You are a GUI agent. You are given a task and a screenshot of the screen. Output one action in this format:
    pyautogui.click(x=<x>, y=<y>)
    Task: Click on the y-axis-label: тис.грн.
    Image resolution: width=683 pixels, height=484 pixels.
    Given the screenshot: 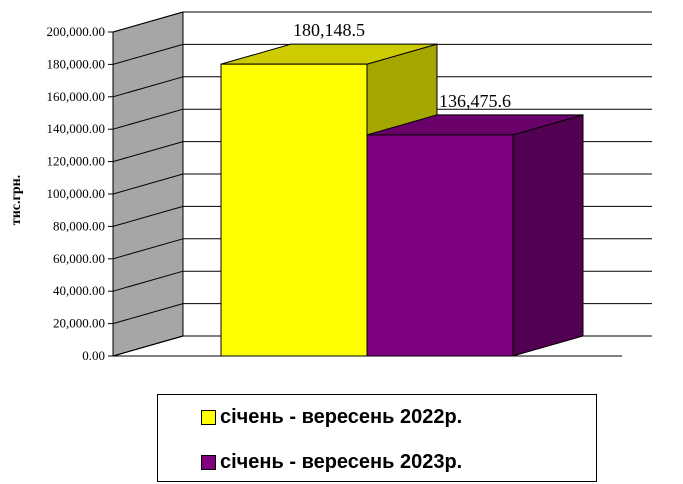 What is the action you would take?
    pyautogui.click(x=16, y=200)
    